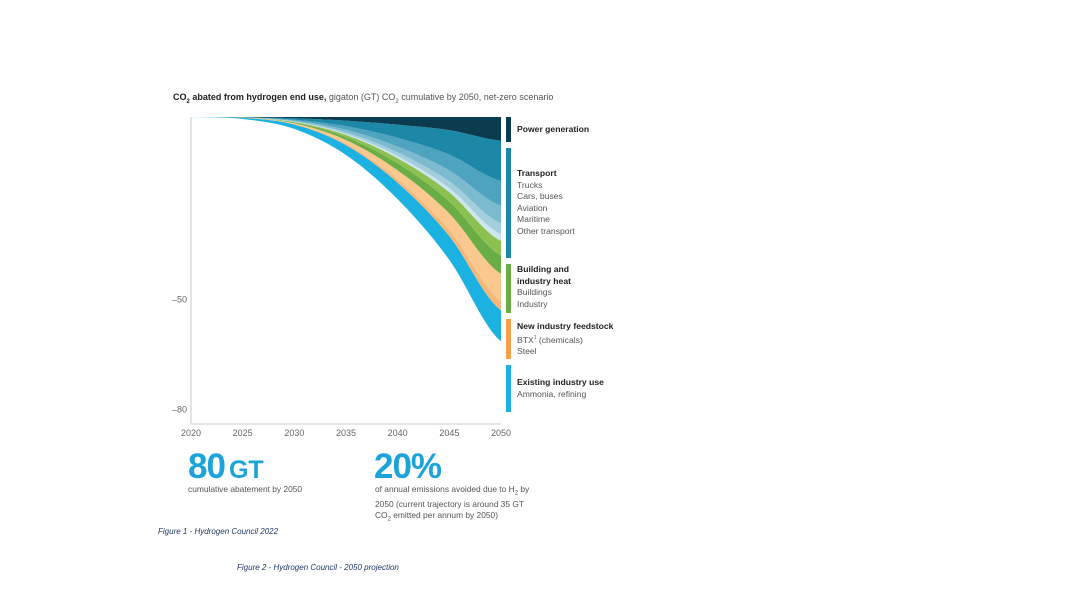  What do you see at coordinates (508, 388) in the screenshot?
I see `legend-bar-existing` at bounding box center [508, 388].